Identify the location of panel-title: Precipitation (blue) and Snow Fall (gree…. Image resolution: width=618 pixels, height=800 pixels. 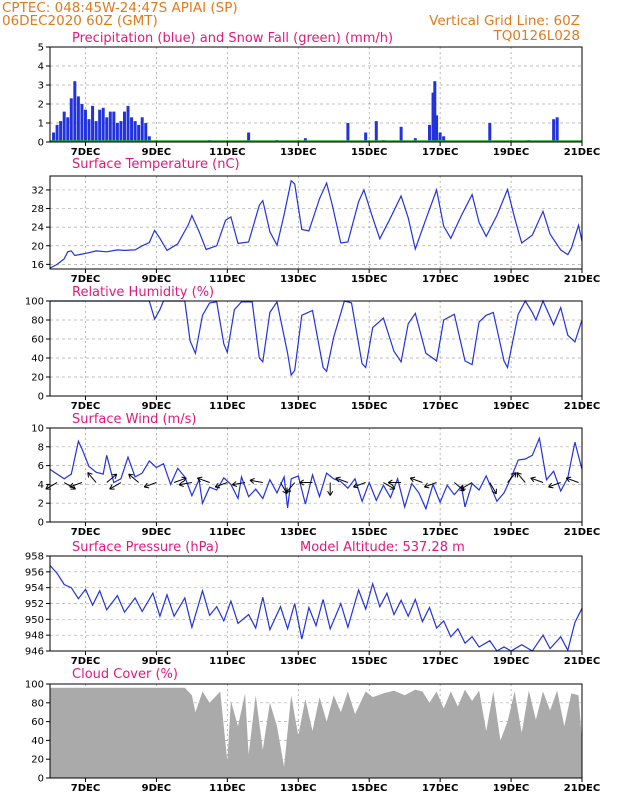
(232, 38).